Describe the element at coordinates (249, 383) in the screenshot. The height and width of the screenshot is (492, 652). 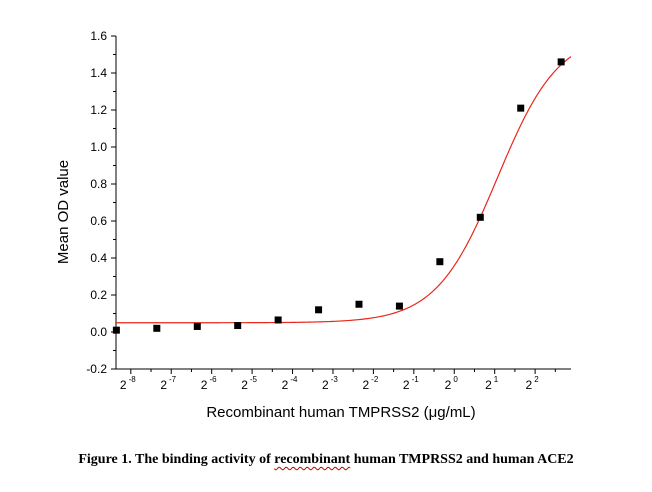
I see `x-tick-label: 2 -5` at that location.